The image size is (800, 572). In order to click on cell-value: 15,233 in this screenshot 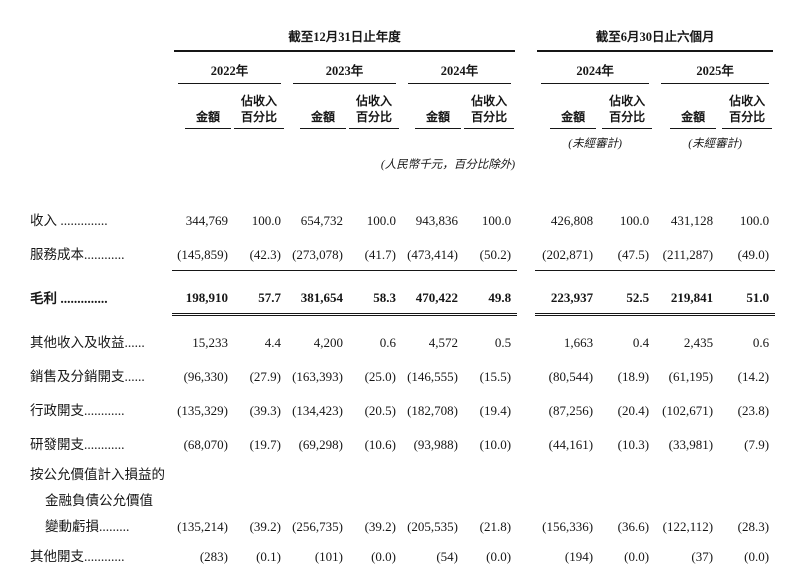, I will do `click(210, 343)`.